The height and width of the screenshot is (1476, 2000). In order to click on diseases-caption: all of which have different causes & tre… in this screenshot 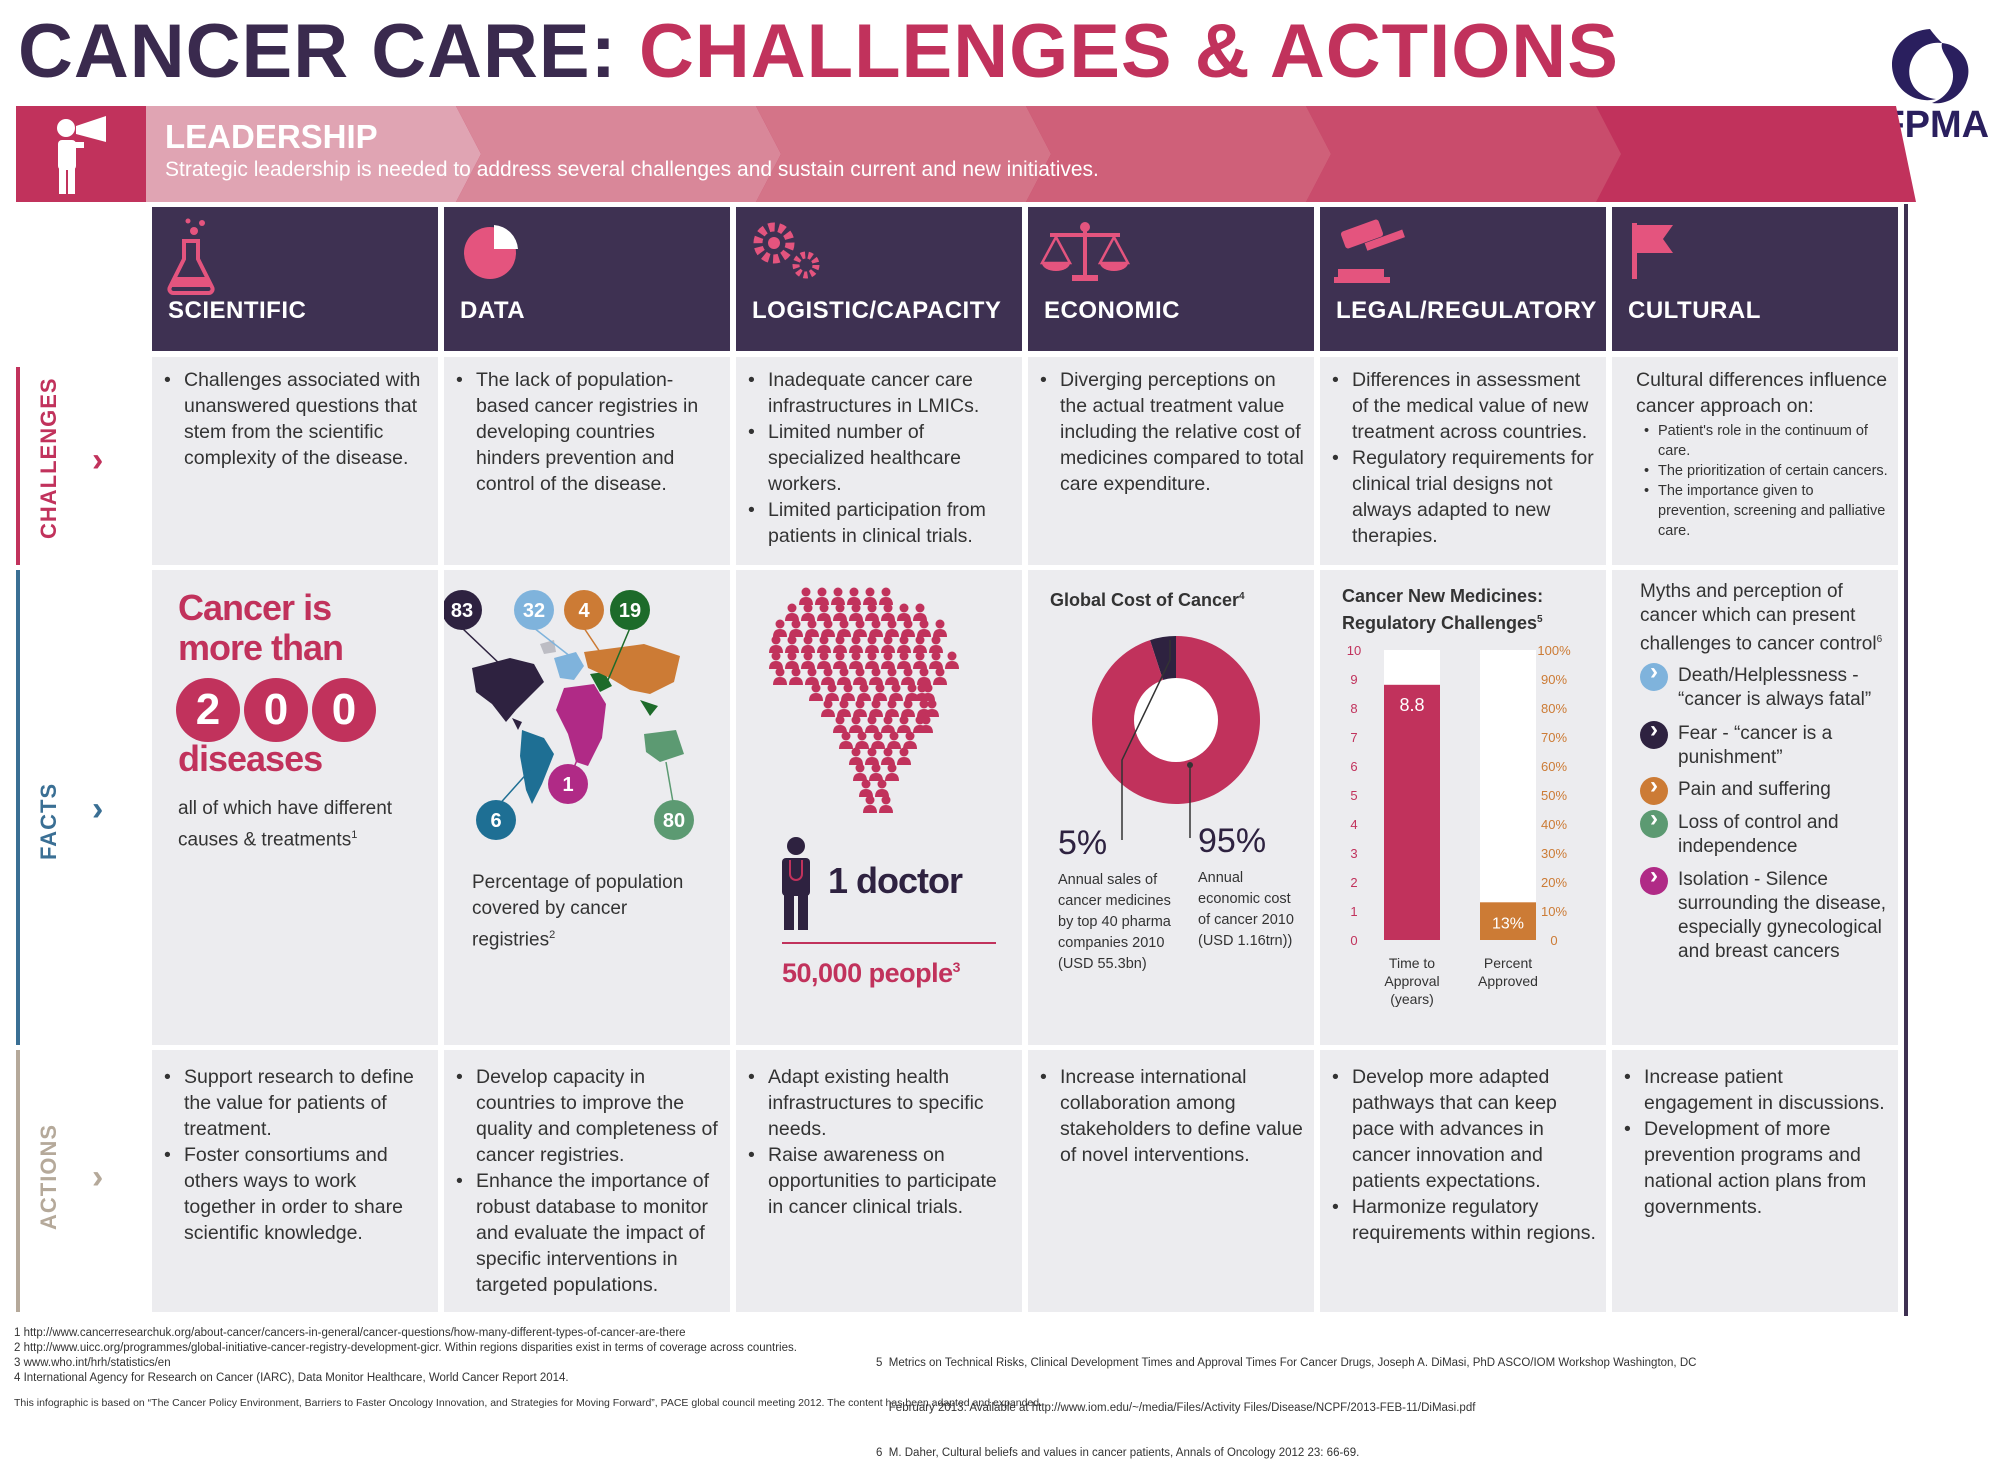, I will do `click(293, 824)`.